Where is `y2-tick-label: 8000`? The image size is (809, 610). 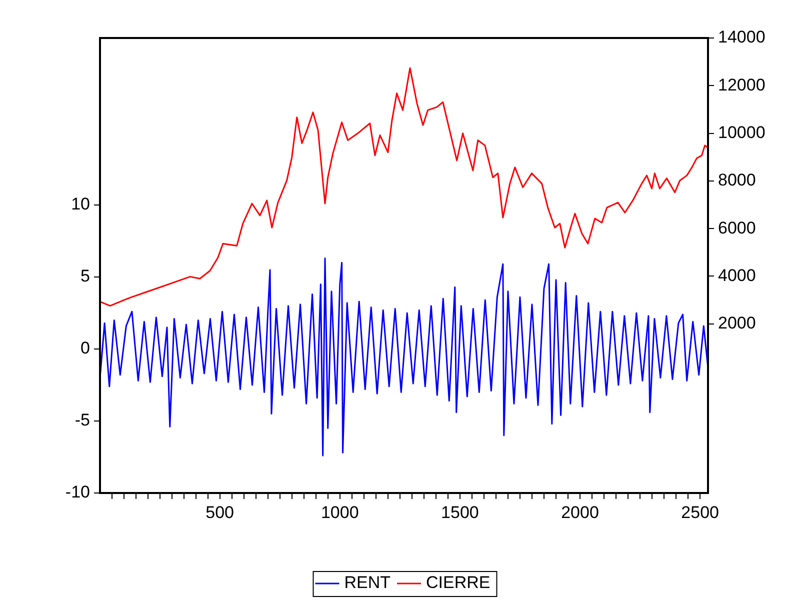 y2-tick-label: 8000 is located at coordinates (737, 180).